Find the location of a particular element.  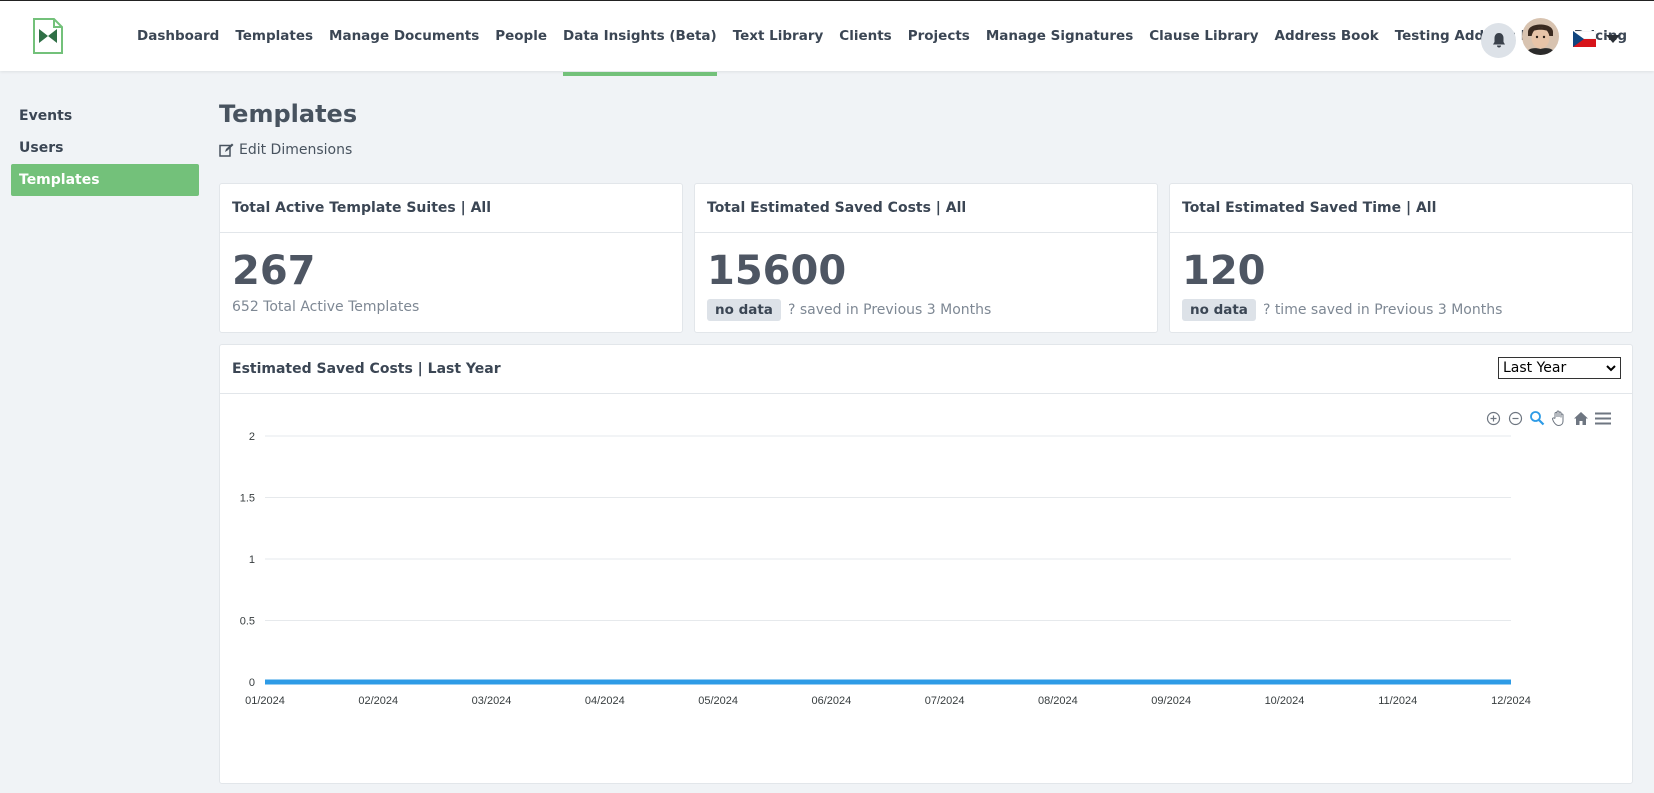

nav-item-projects: Projects is located at coordinates (938, 36).